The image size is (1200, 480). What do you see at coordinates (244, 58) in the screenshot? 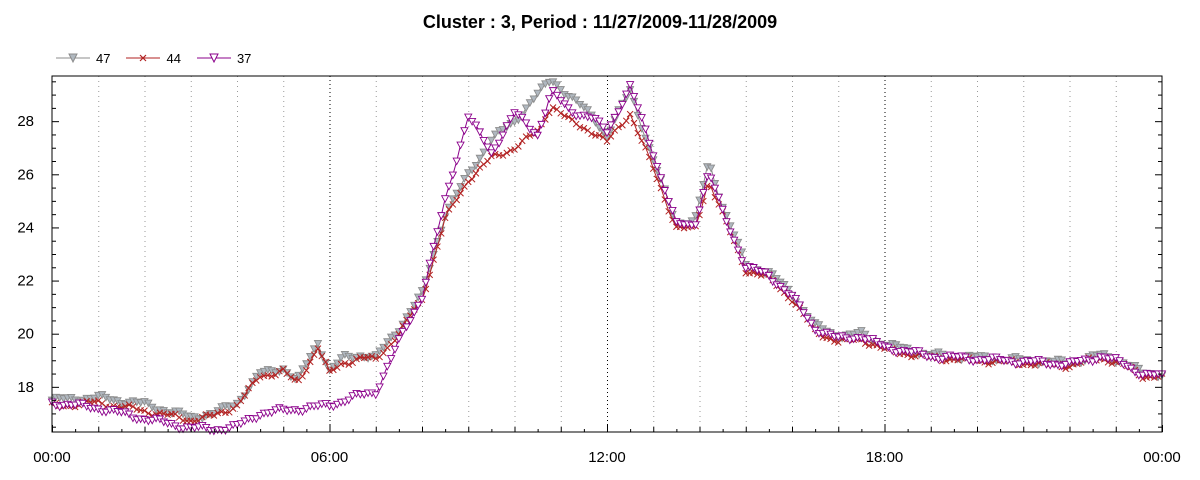
I see `legend-label-37: 37` at bounding box center [244, 58].